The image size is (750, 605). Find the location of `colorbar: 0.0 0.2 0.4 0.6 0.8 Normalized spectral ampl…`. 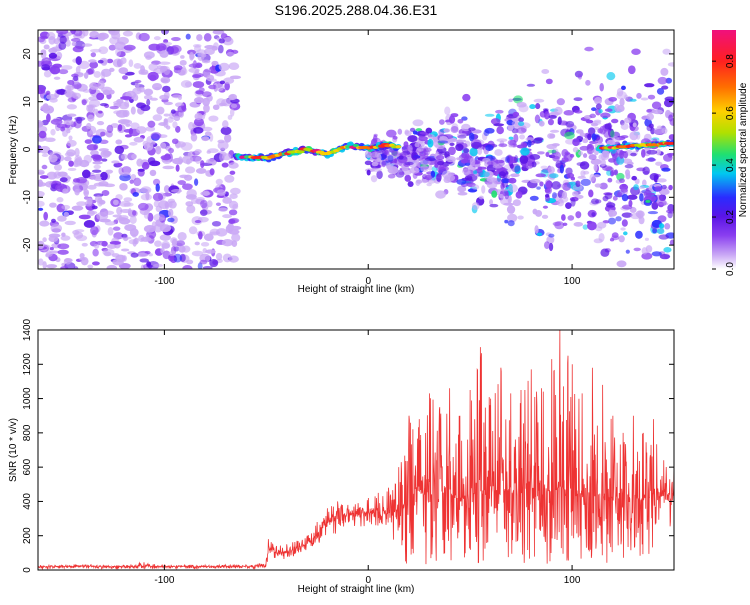

colorbar: 0.0 0.2 0.4 0.6 0.8 Normalized spectral ampl… is located at coordinates (730, 153).